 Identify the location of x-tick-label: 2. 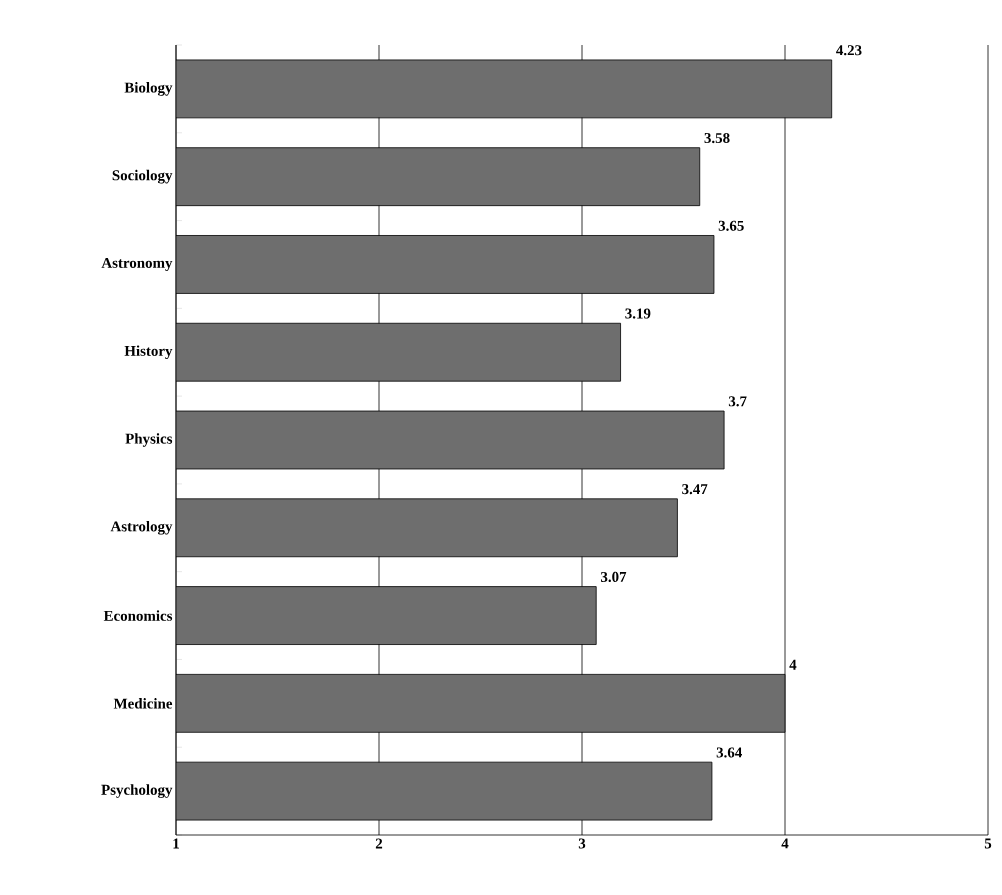
(379, 843).